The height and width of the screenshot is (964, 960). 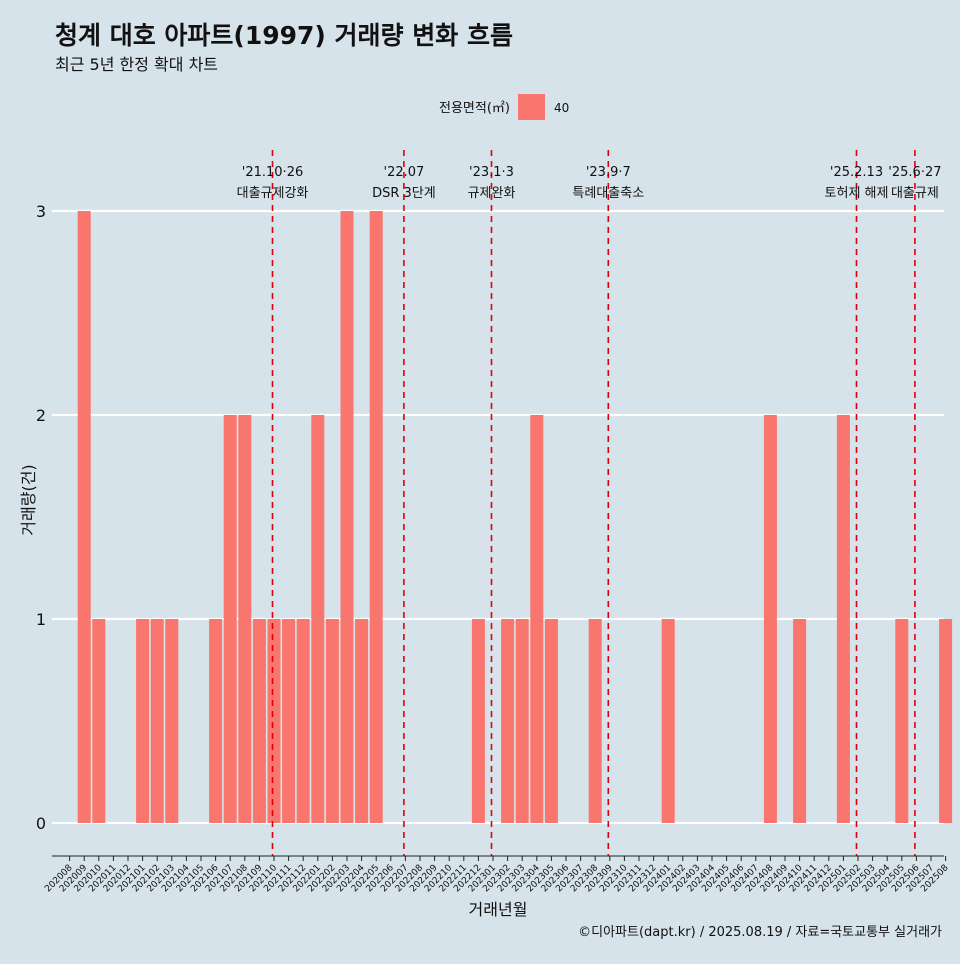 I want to click on chart-subtitle: 최근 5년 한정 확대 차트, so click(x=136, y=64).